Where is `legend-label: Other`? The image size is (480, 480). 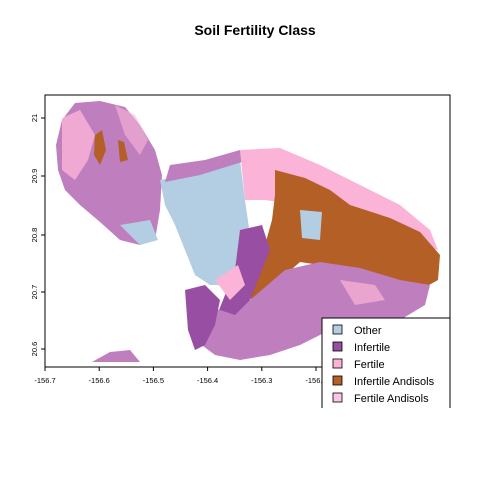
legend-label: Other is located at coordinates (368, 331).